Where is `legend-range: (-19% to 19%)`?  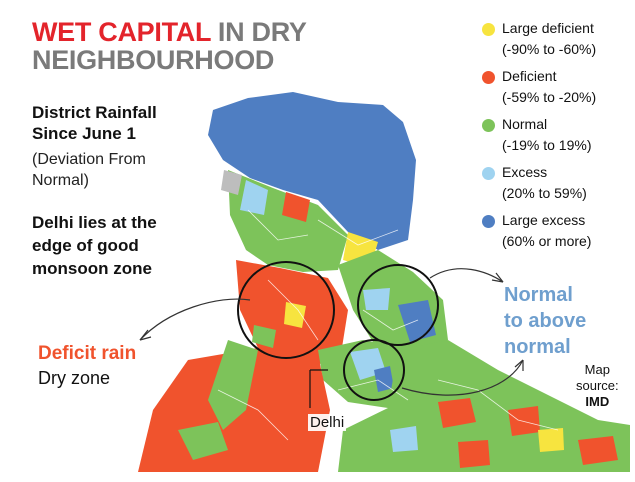
legend-range: (-19% to 19%) is located at coordinates (547, 145).